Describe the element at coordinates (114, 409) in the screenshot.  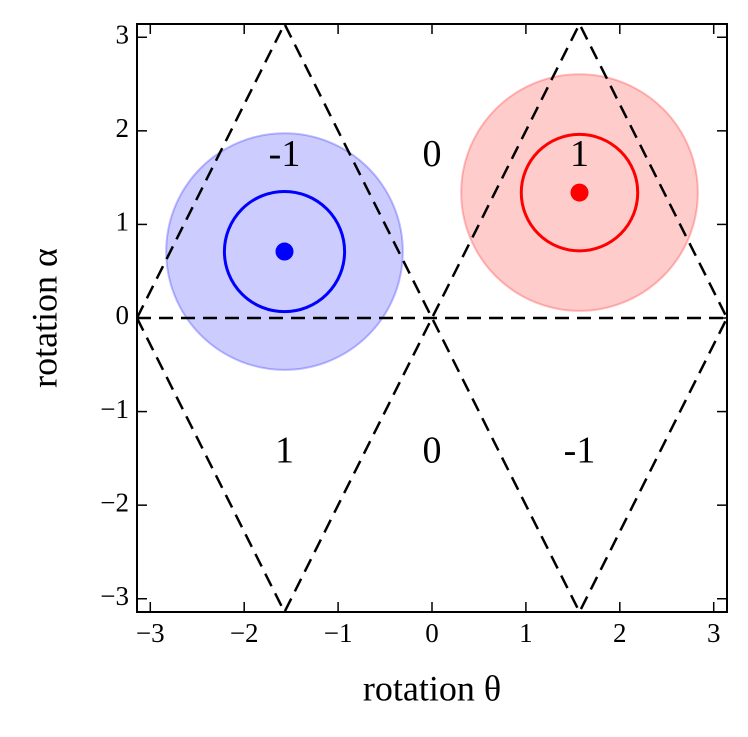
I see `y-tick-label: −1` at that location.